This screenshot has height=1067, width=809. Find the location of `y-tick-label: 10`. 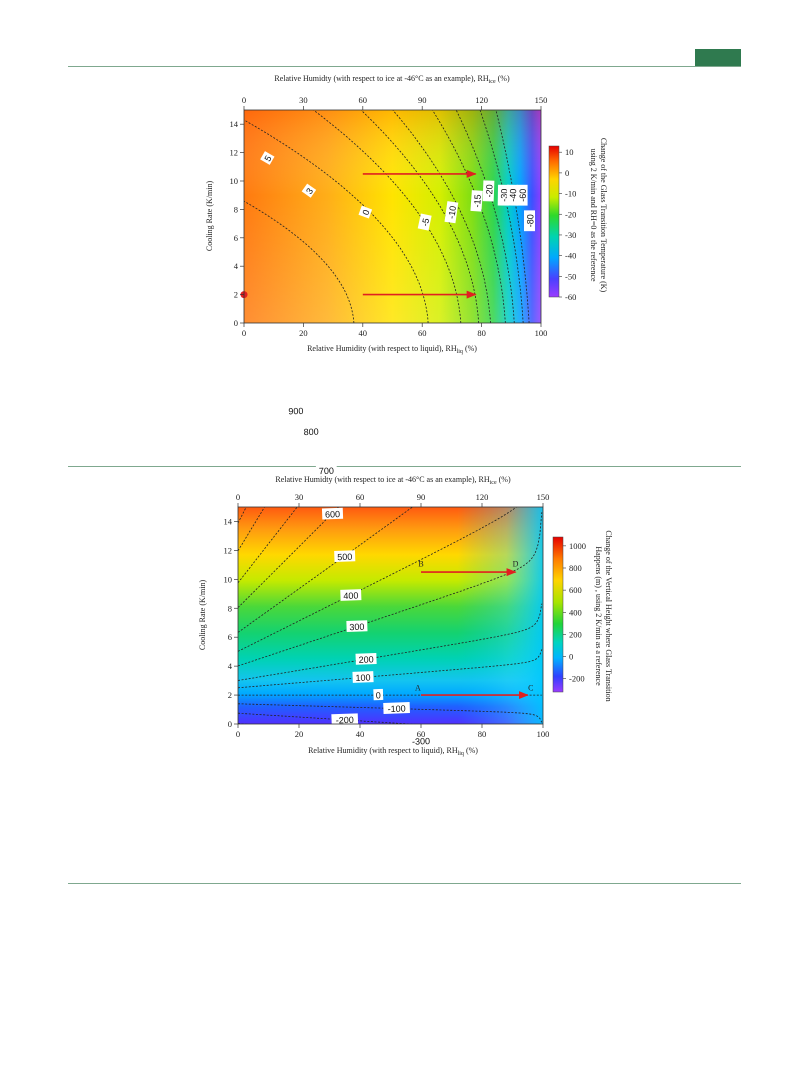

y-tick-label: 10 is located at coordinates (228, 579).